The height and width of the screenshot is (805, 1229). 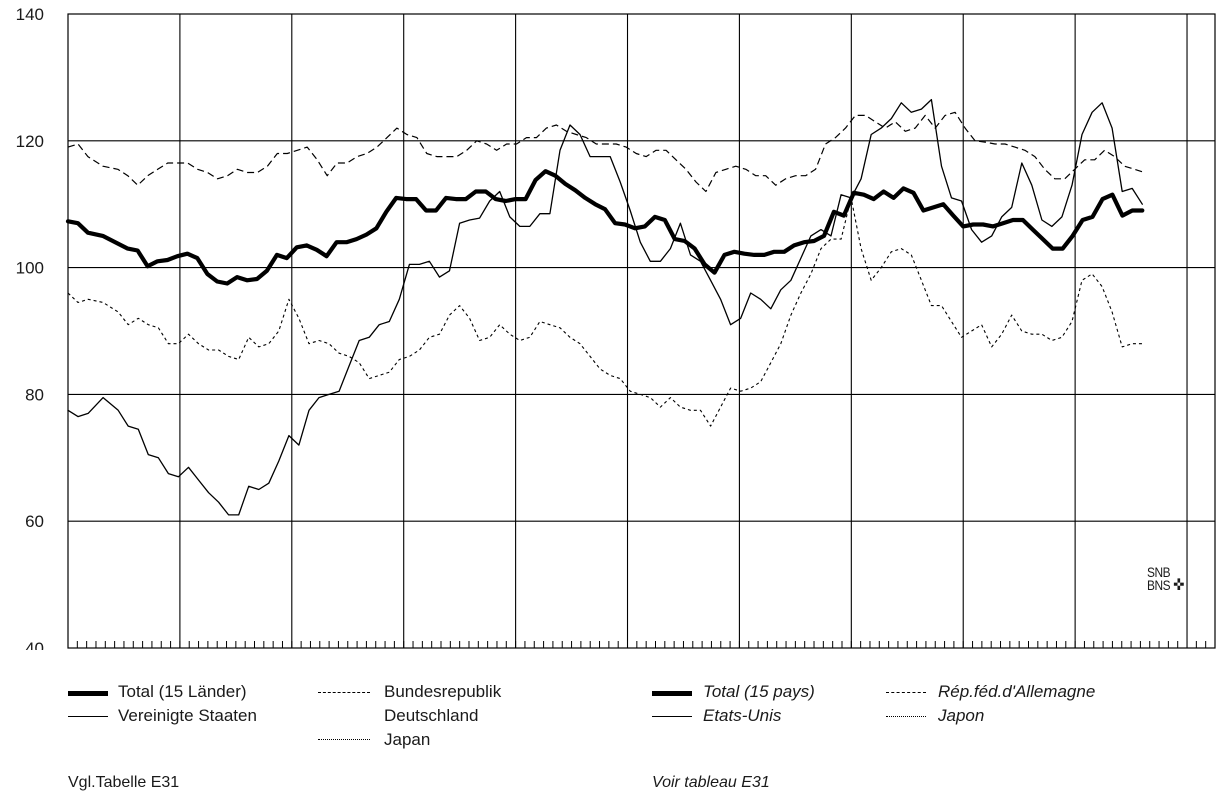 I want to click on legend-label-total-fr: Total (15 pays), so click(x=759, y=691).